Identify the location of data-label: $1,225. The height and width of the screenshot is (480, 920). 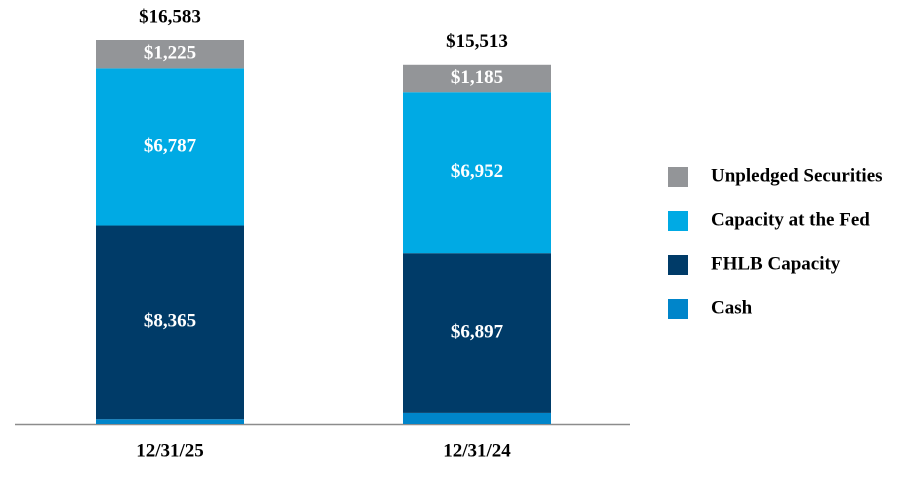
(170, 53).